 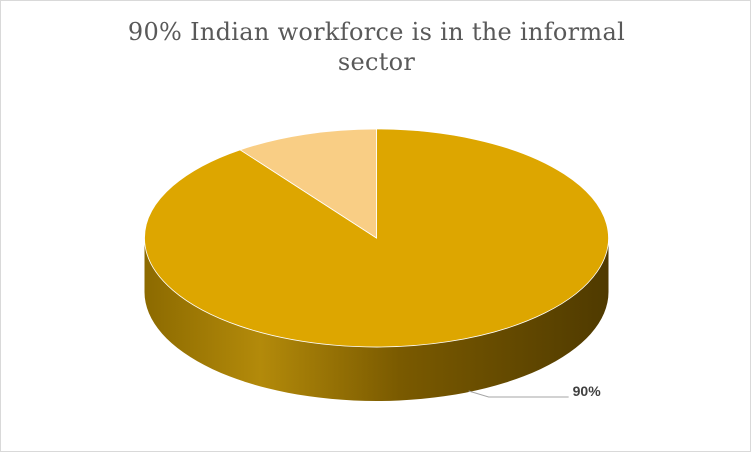 What do you see at coordinates (518, 394) in the screenshot?
I see `data-label-leader-line` at bounding box center [518, 394].